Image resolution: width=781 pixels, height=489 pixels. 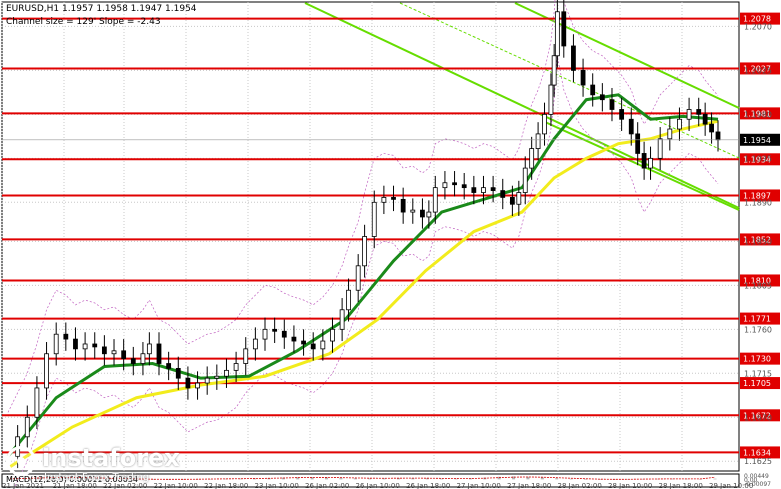 What do you see at coordinates (327, 485) in the screenshot?
I see `x-tick-label: 26 Jan 02:00` at bounding box center [327, 485].